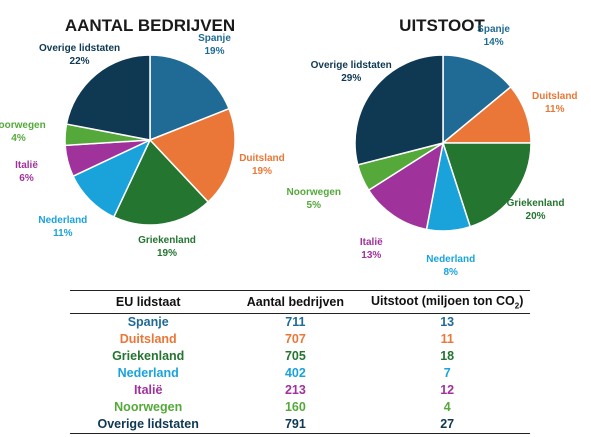  I want to click on slice-label-percent: 13%, so click(371, 255).